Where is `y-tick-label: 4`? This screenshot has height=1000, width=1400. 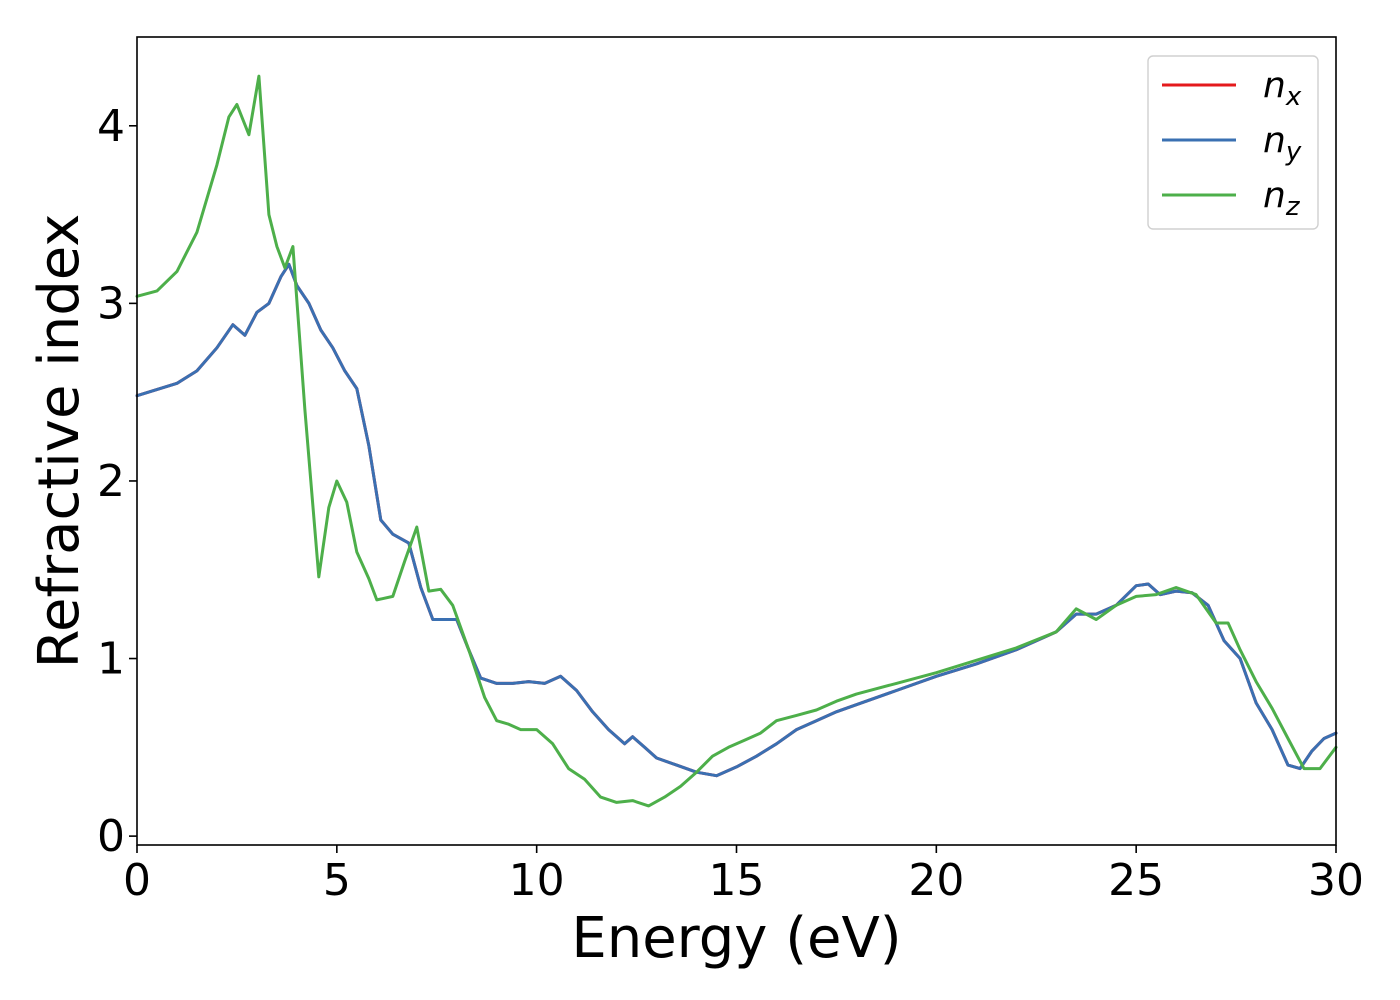
y-tick-label: 4 is located at coordinates (111, 126).